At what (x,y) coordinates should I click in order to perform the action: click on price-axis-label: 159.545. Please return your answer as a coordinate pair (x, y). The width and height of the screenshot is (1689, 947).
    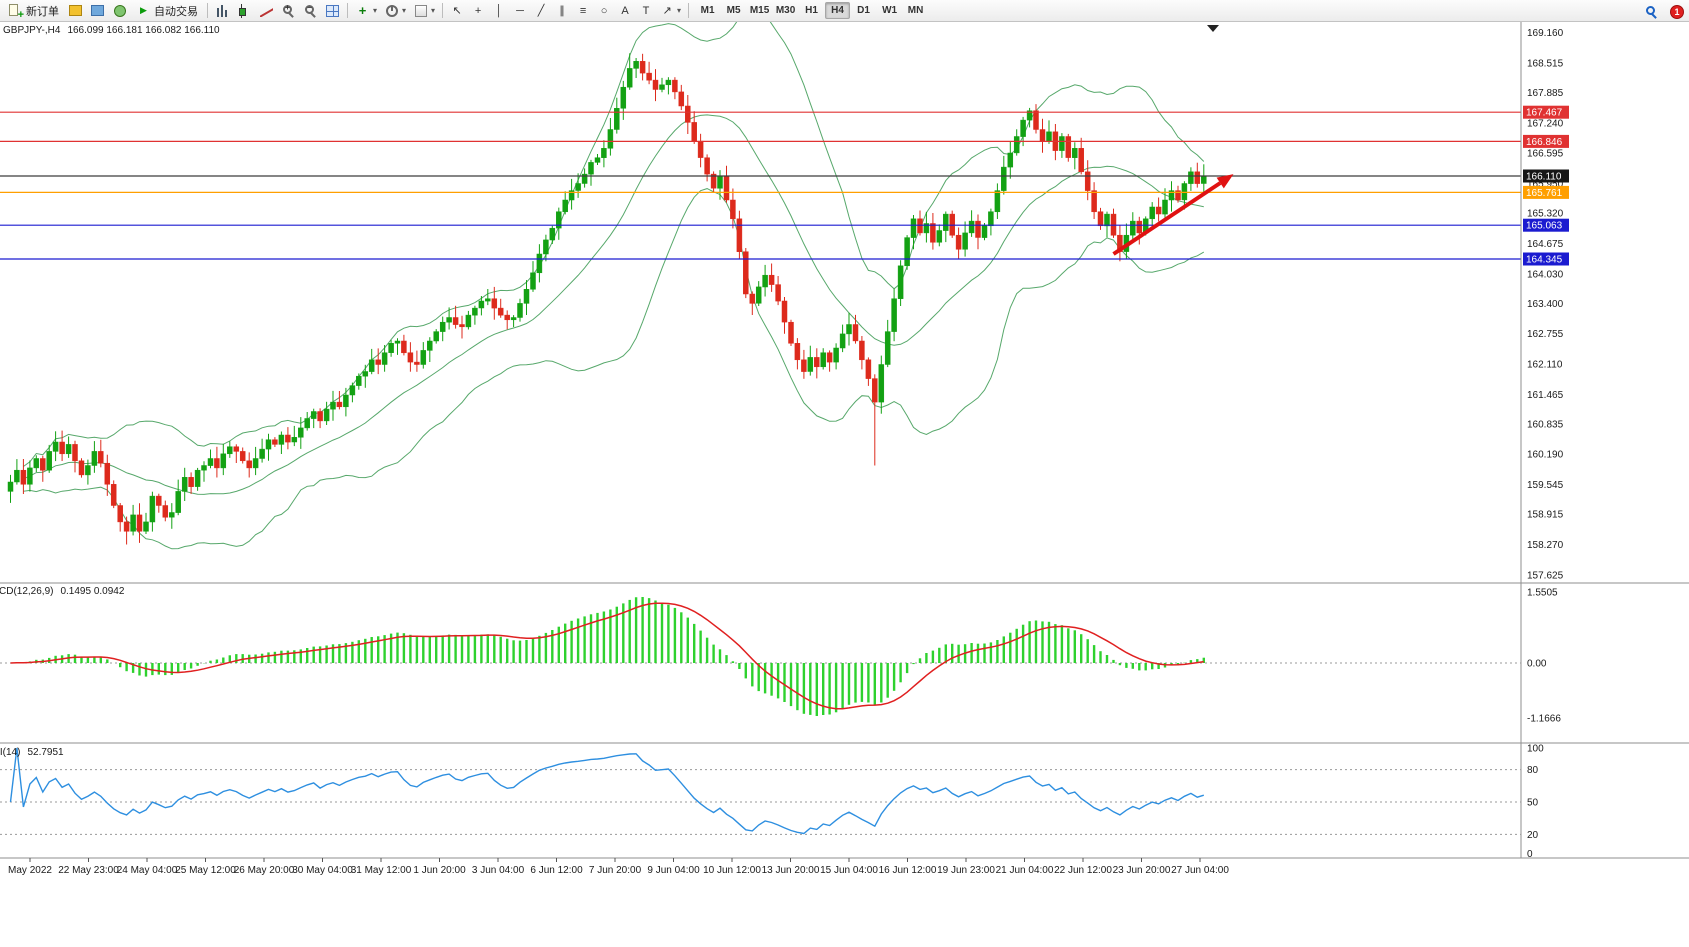
    Looking at the image, I should click on (1545, 485).